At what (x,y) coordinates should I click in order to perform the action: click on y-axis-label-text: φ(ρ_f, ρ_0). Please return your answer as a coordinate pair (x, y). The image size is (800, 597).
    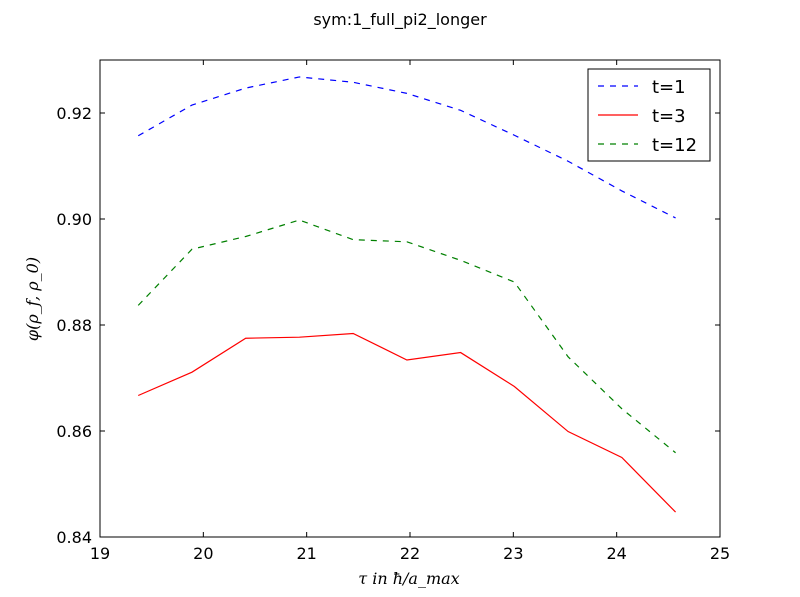
    Looking at the image, I should click on (32, 299).